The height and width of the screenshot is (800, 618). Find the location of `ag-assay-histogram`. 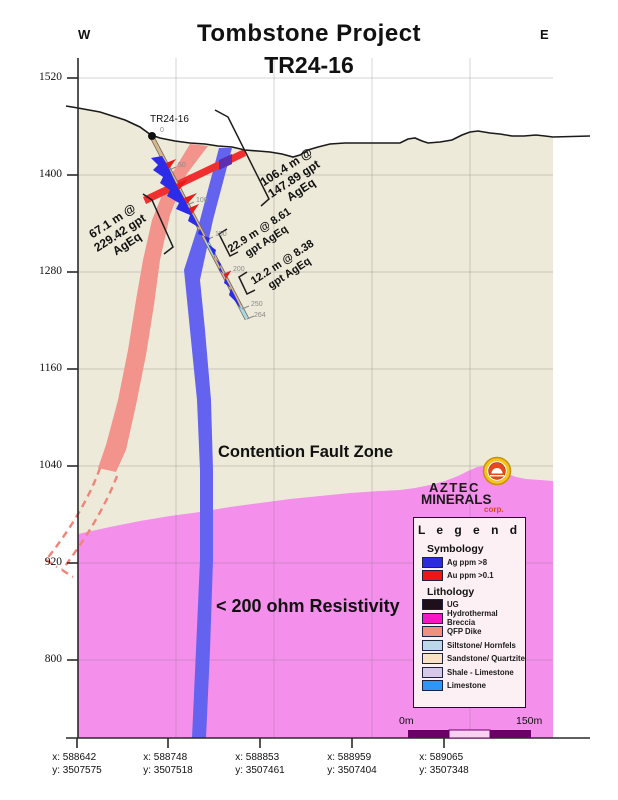

ag-assay-histogram is located at coordinates (196, 232).